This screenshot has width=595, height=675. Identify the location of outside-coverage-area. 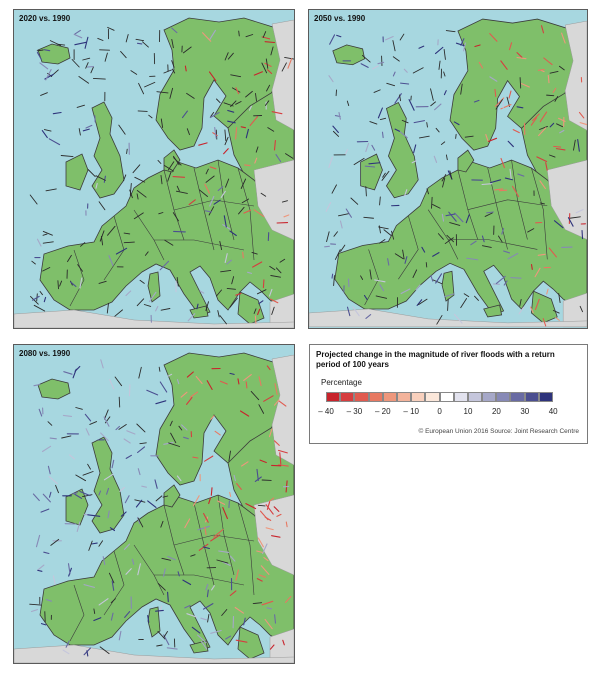
(448, 318).